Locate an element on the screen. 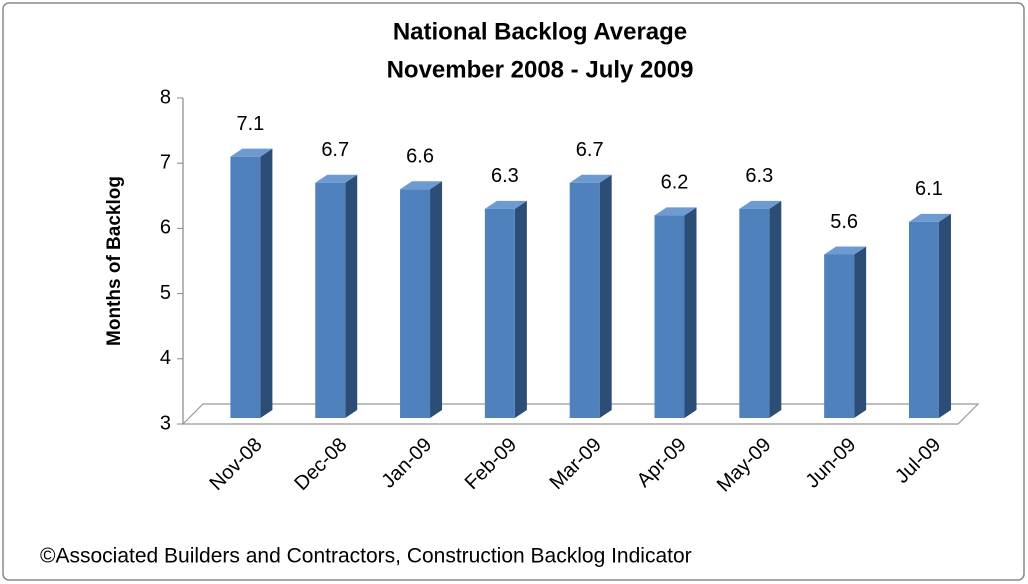  y-tick-label: 4 is located at coordinates (165, 358).